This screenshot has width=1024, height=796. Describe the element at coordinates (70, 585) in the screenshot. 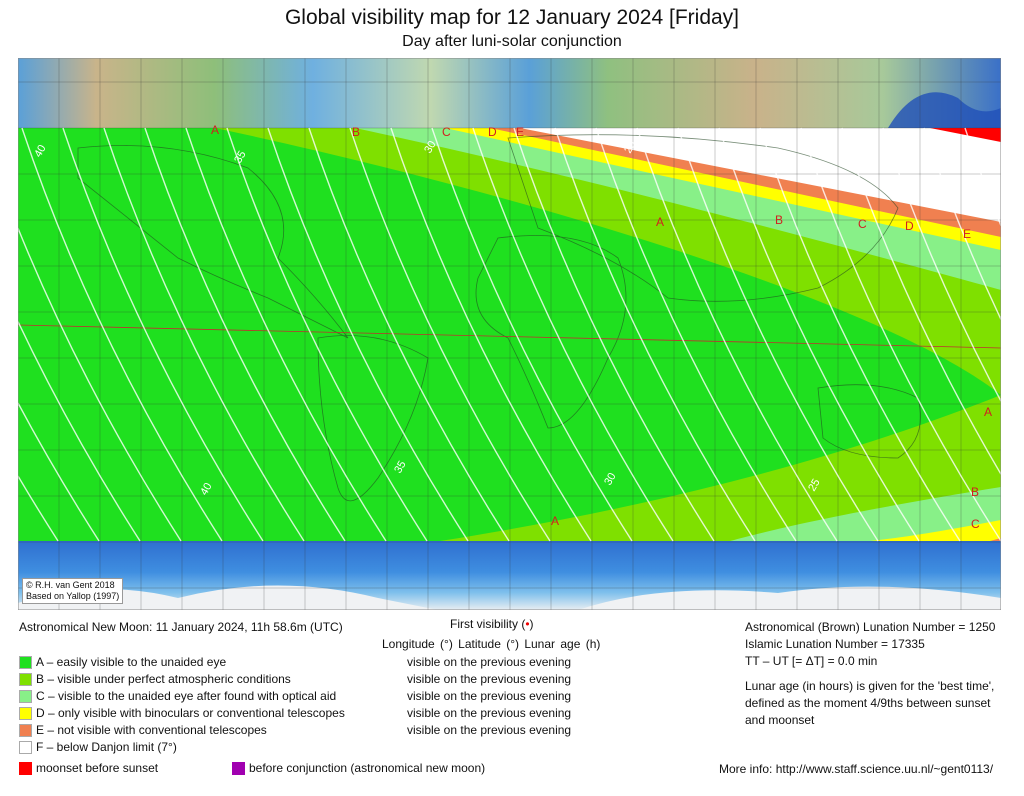

I see `credit-author: © R.H. van Gent 2018` at that location.